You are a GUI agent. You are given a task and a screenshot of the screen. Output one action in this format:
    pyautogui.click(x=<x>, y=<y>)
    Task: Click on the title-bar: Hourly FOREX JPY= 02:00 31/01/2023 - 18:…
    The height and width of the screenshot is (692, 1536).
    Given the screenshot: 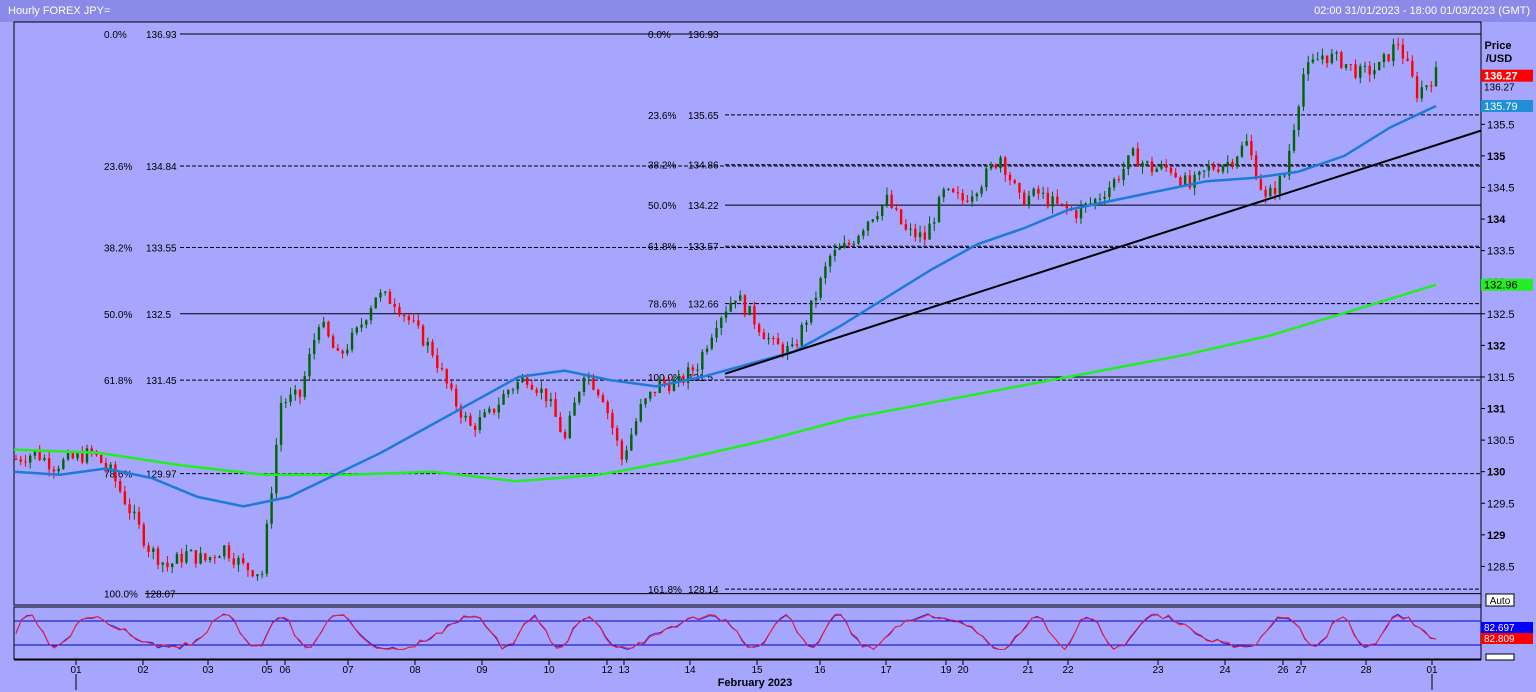 What is the action you would take?
    pyautogui.click(x=768, y=11)
    